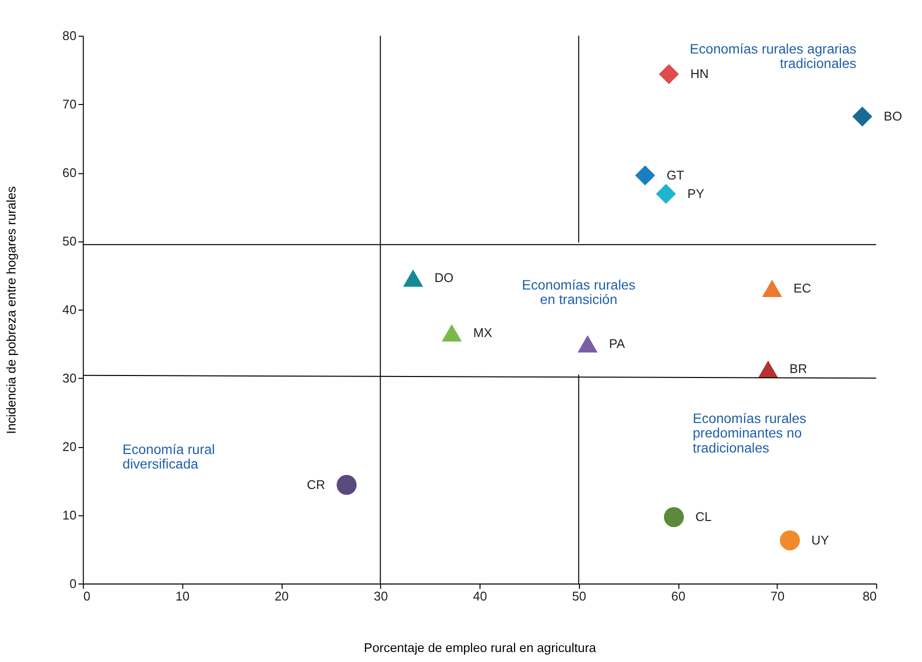 This screenshot has height=662, width=922. Describe the element at coordinates (696, 193) in the screenshot. I see `annotation: PY` at that location.